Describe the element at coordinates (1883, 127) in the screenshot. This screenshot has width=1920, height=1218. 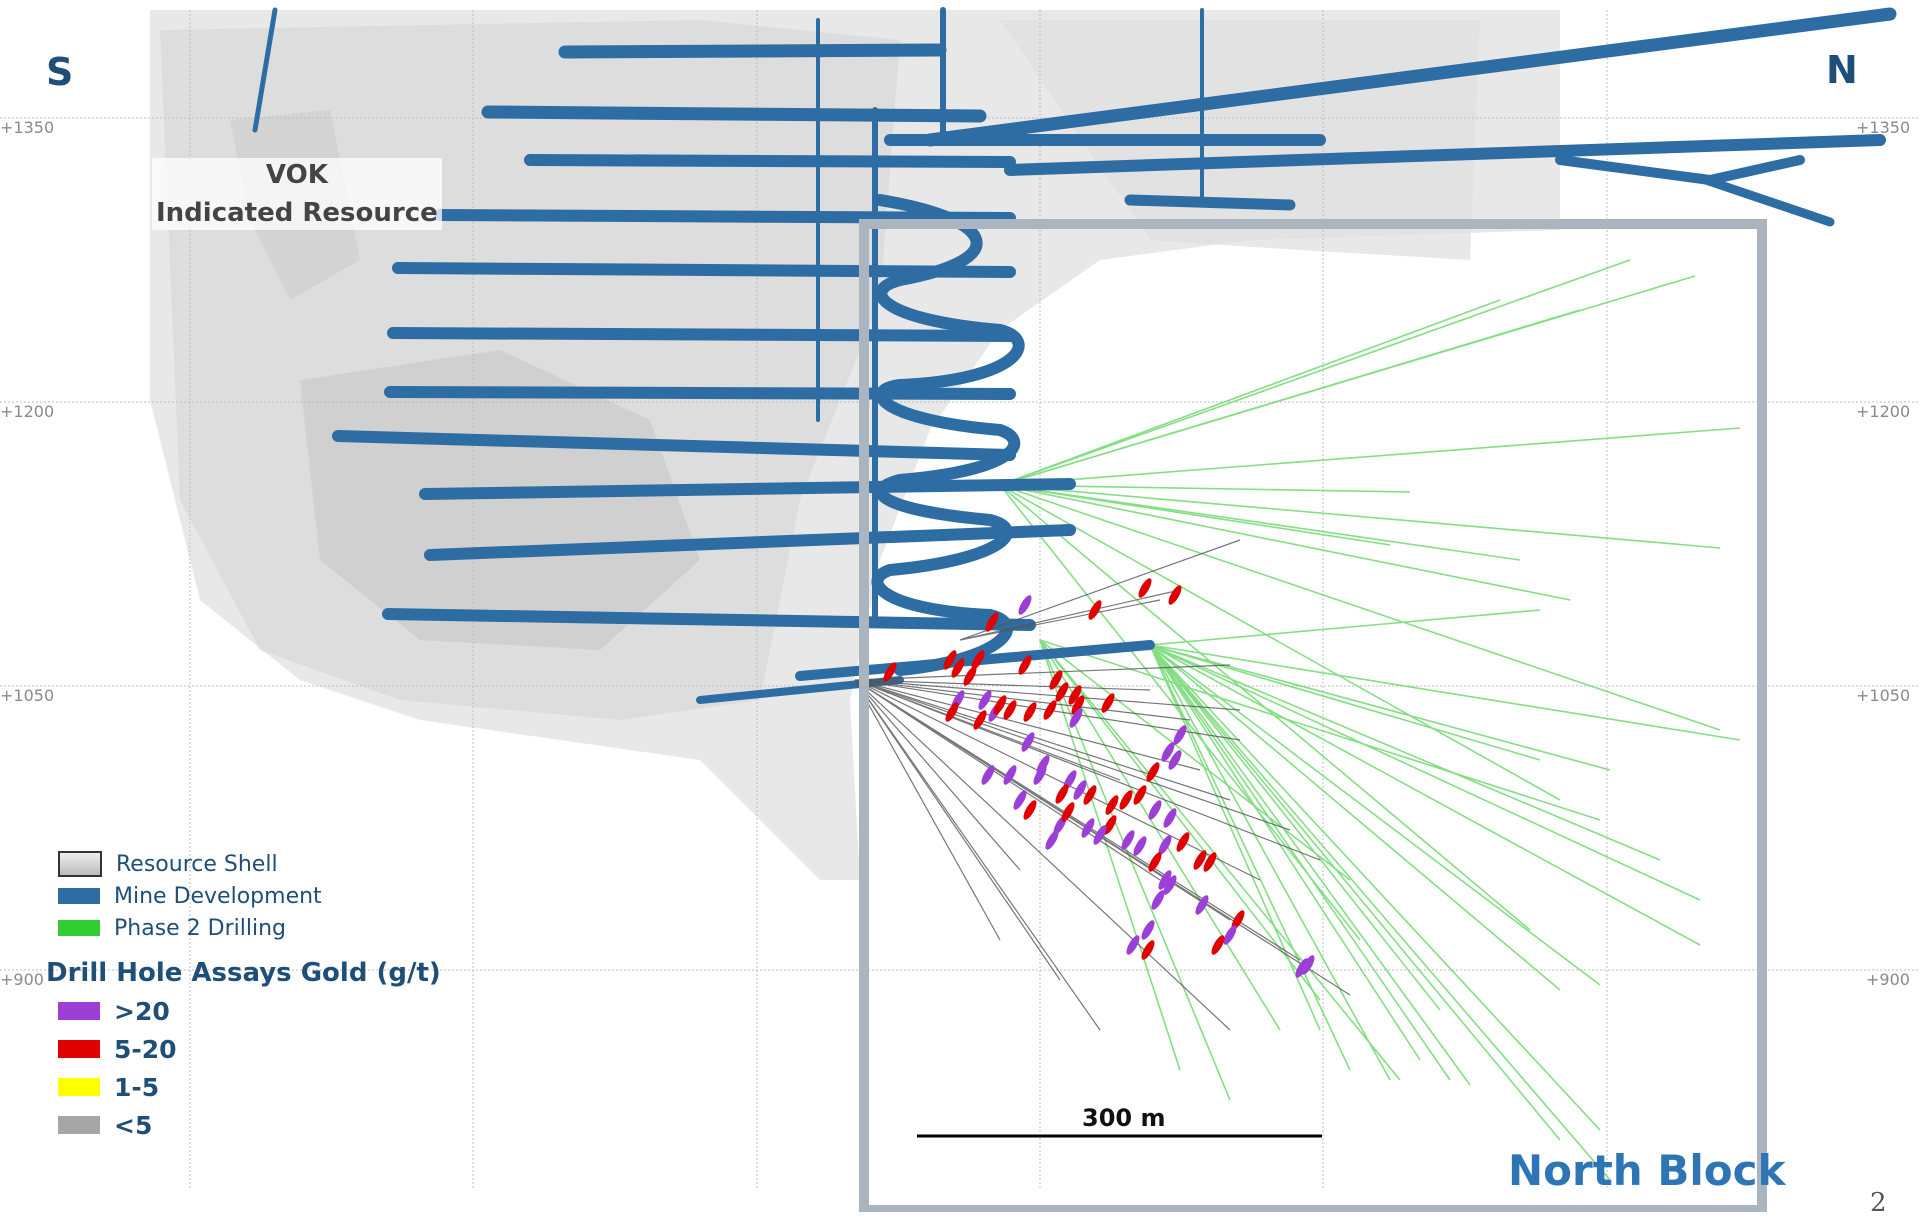
I see `elevation-label-1350-right: +1350` at that location.